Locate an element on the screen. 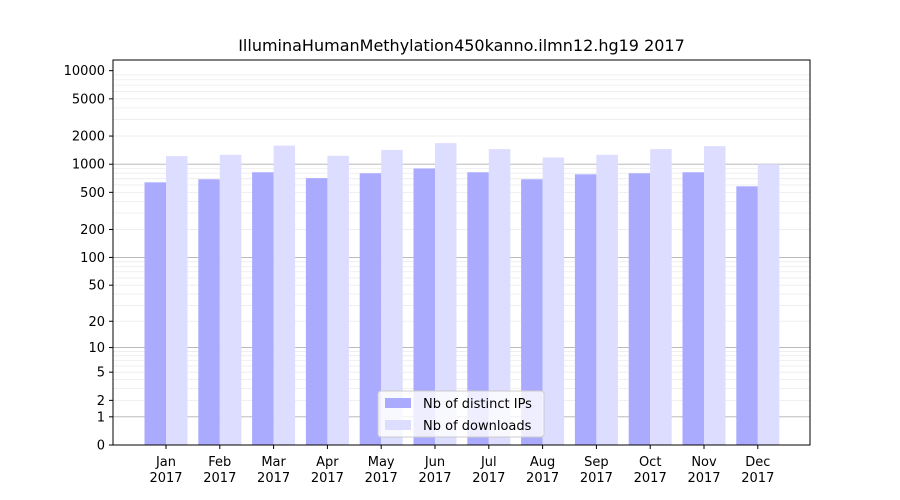 The image size is (900, 500). x-tick-label: Dec 2017 is located at coordinates (757, 470).